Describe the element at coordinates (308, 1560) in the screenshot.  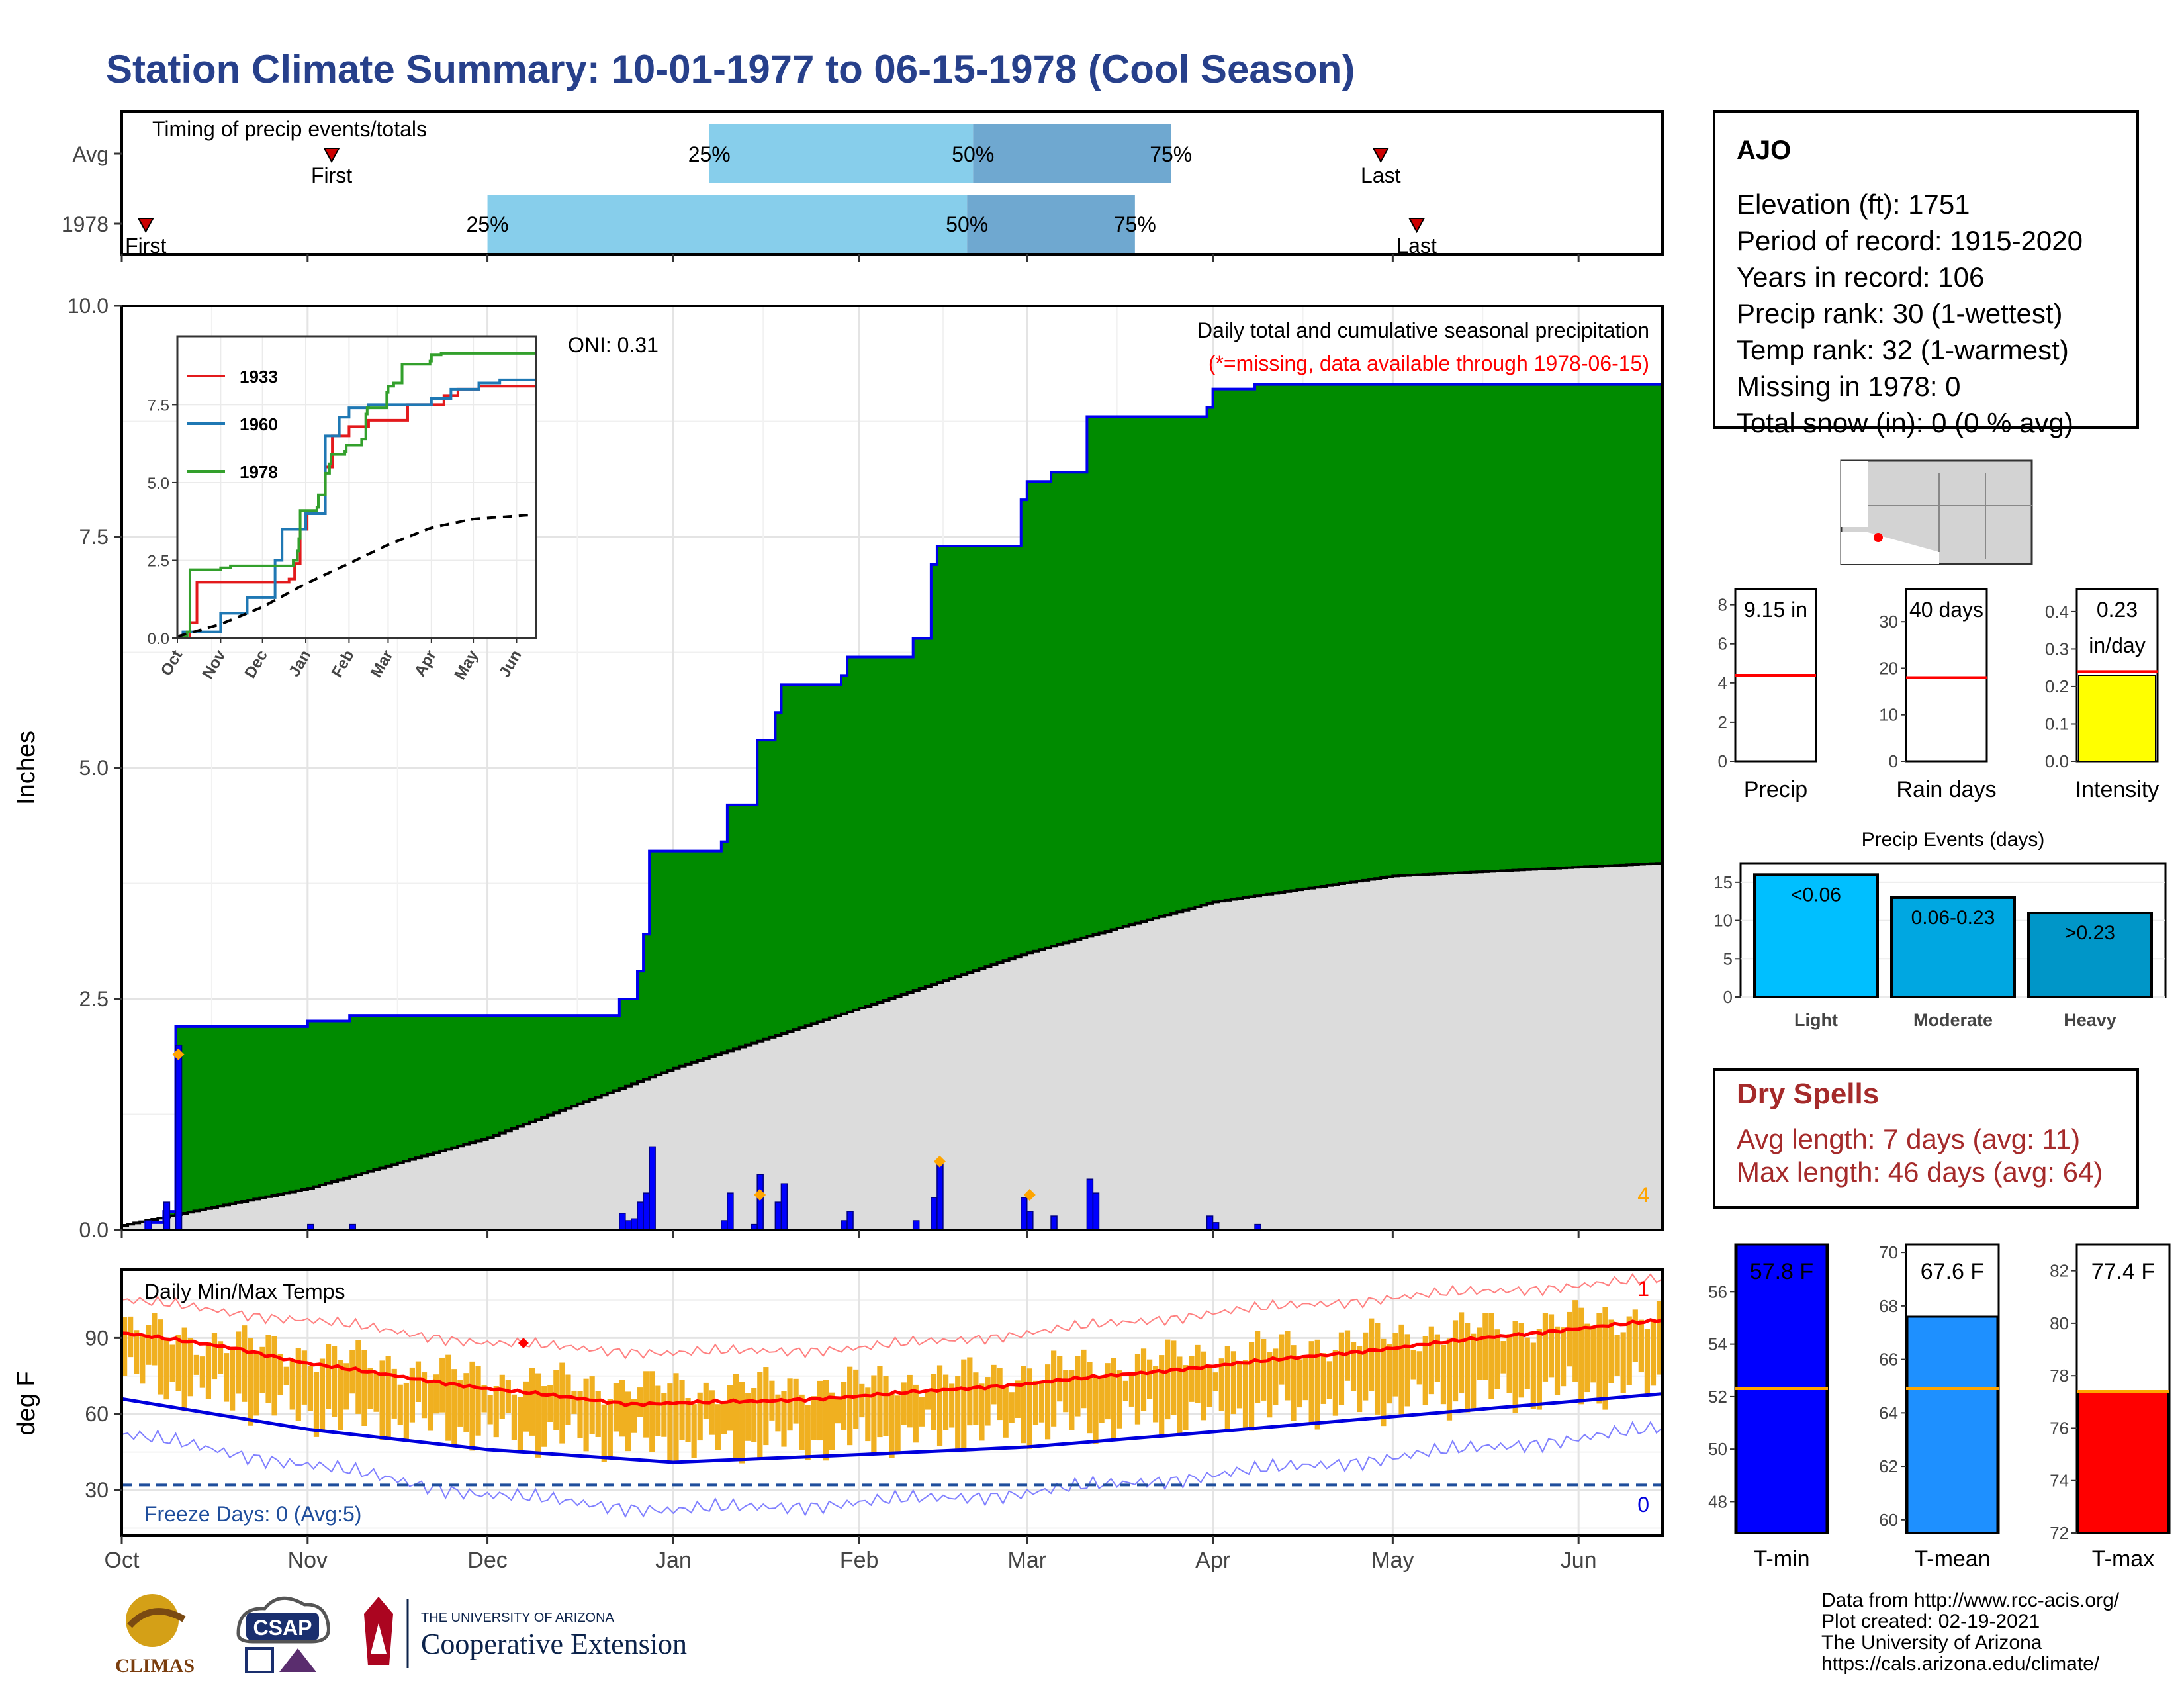
I see `month-tick-label: Nov` at that location.